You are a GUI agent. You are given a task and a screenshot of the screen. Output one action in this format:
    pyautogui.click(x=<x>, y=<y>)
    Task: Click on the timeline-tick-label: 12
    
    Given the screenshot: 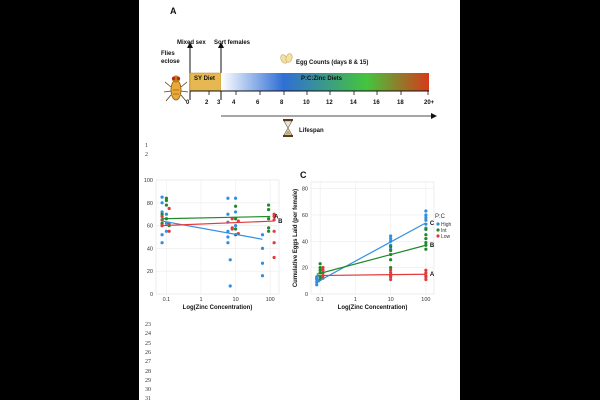 What is the action you would take?
    pyautogui.click(x=329, y=103)
    